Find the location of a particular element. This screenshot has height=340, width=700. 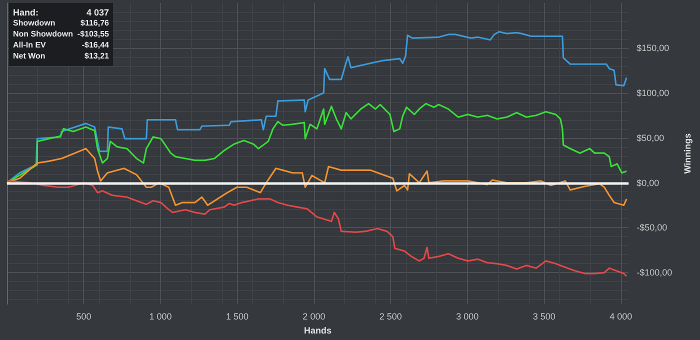

y-tick-label: -$50,00 is located at coordinates (652, 227).